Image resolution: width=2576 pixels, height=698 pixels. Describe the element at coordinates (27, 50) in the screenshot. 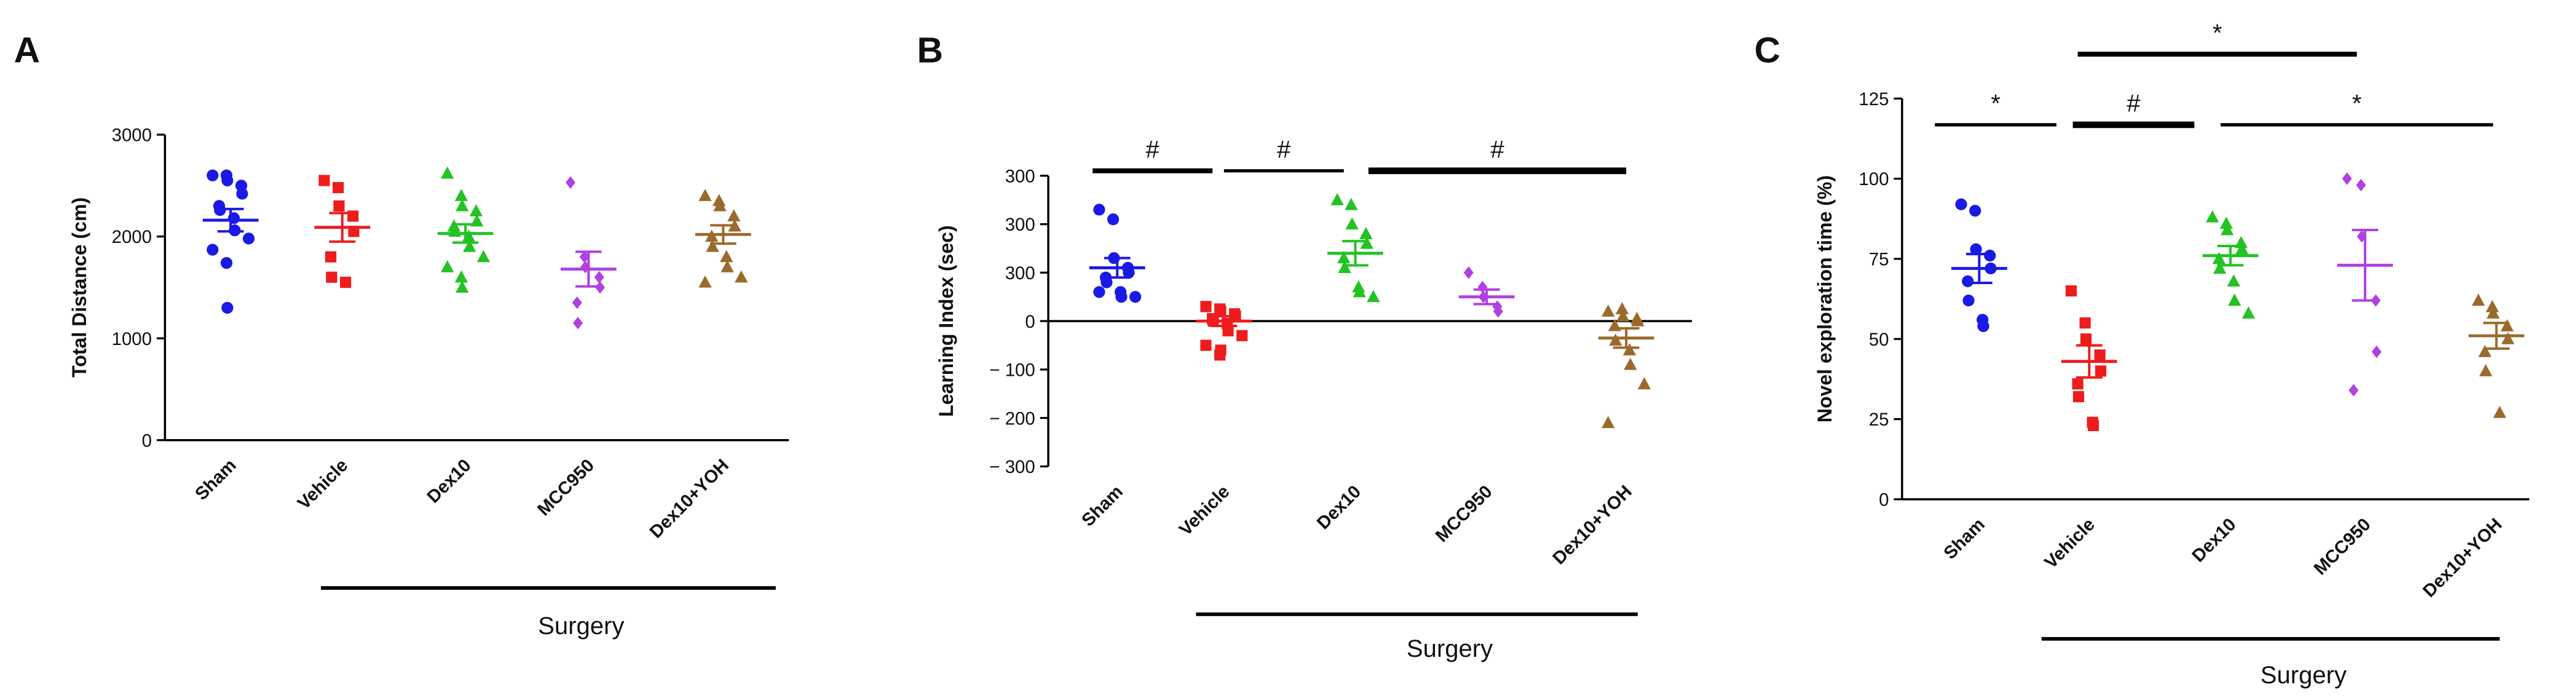

I see `panel-letter: A` at that location.